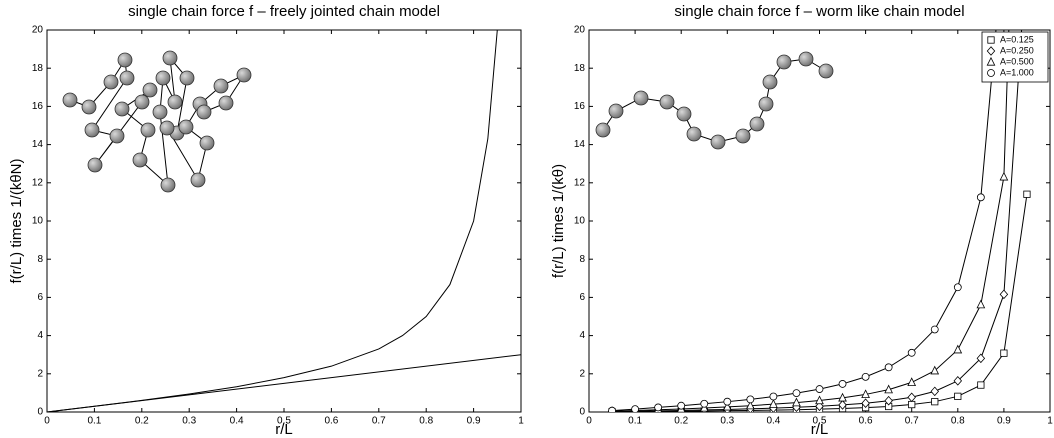 The image size is (1054, 438). I want to click on x-tick-label: 0.2, so click(681, 421).